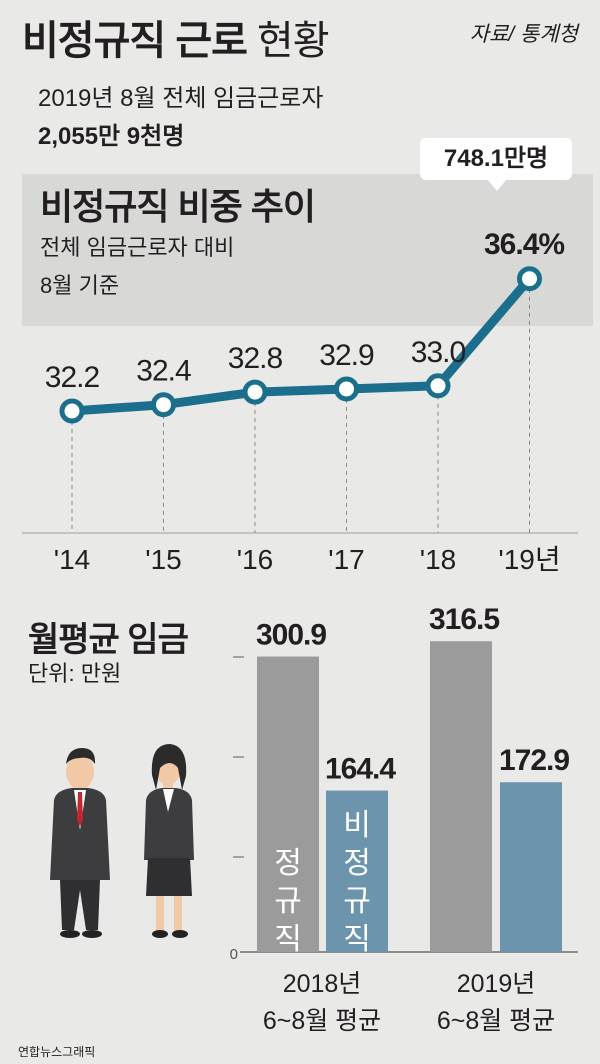 This screenshot has height=1064, width=600. Describe the element at coordinates (72, 377) in the screenshot. I see `data-label: 32.2` at that location.